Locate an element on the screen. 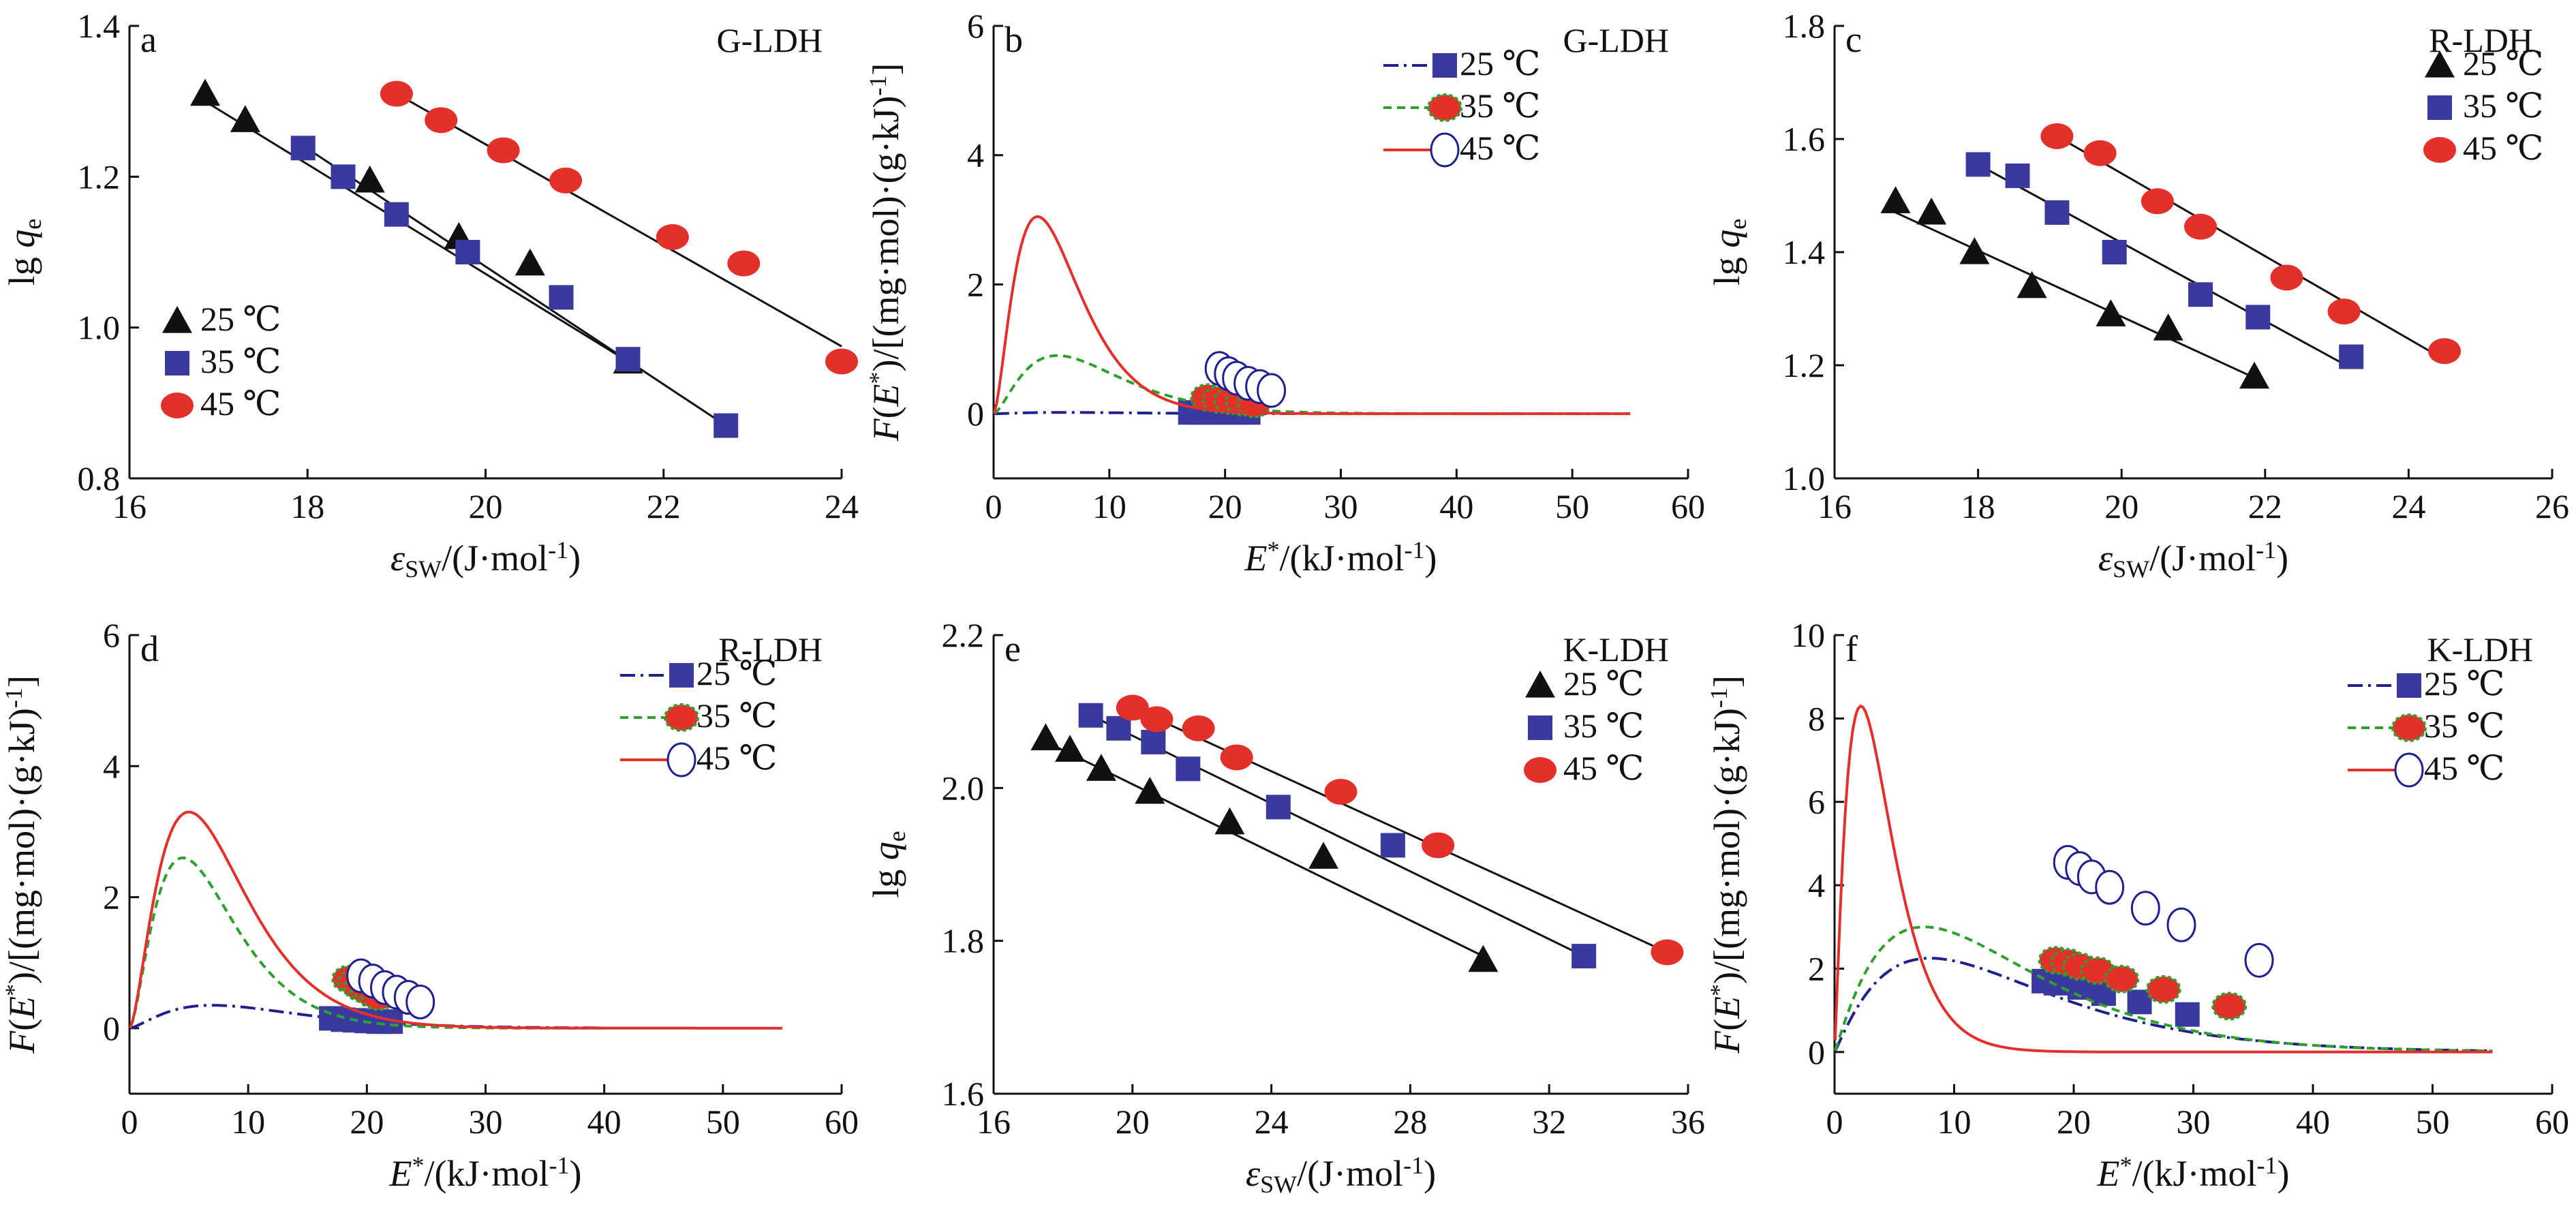  x-tick-label: 30 is located at coordinates (486, 1122).